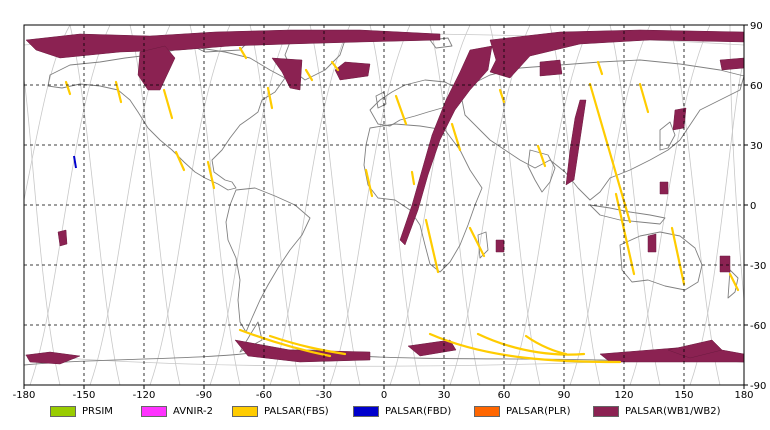 The image size is (770, 430). Describe the element at coordinates (324, 395) in the screenshot. I see `lon-tick-label: -30` at that location.